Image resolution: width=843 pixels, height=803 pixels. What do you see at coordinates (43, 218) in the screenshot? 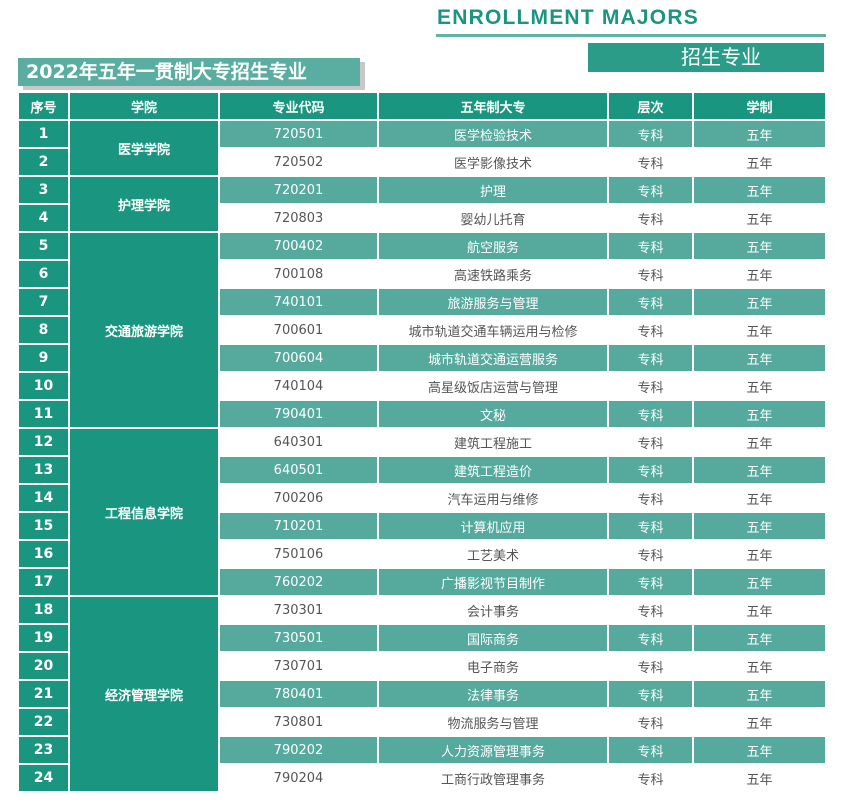
I see `row-number: 4` at bounding box center [43, 218].